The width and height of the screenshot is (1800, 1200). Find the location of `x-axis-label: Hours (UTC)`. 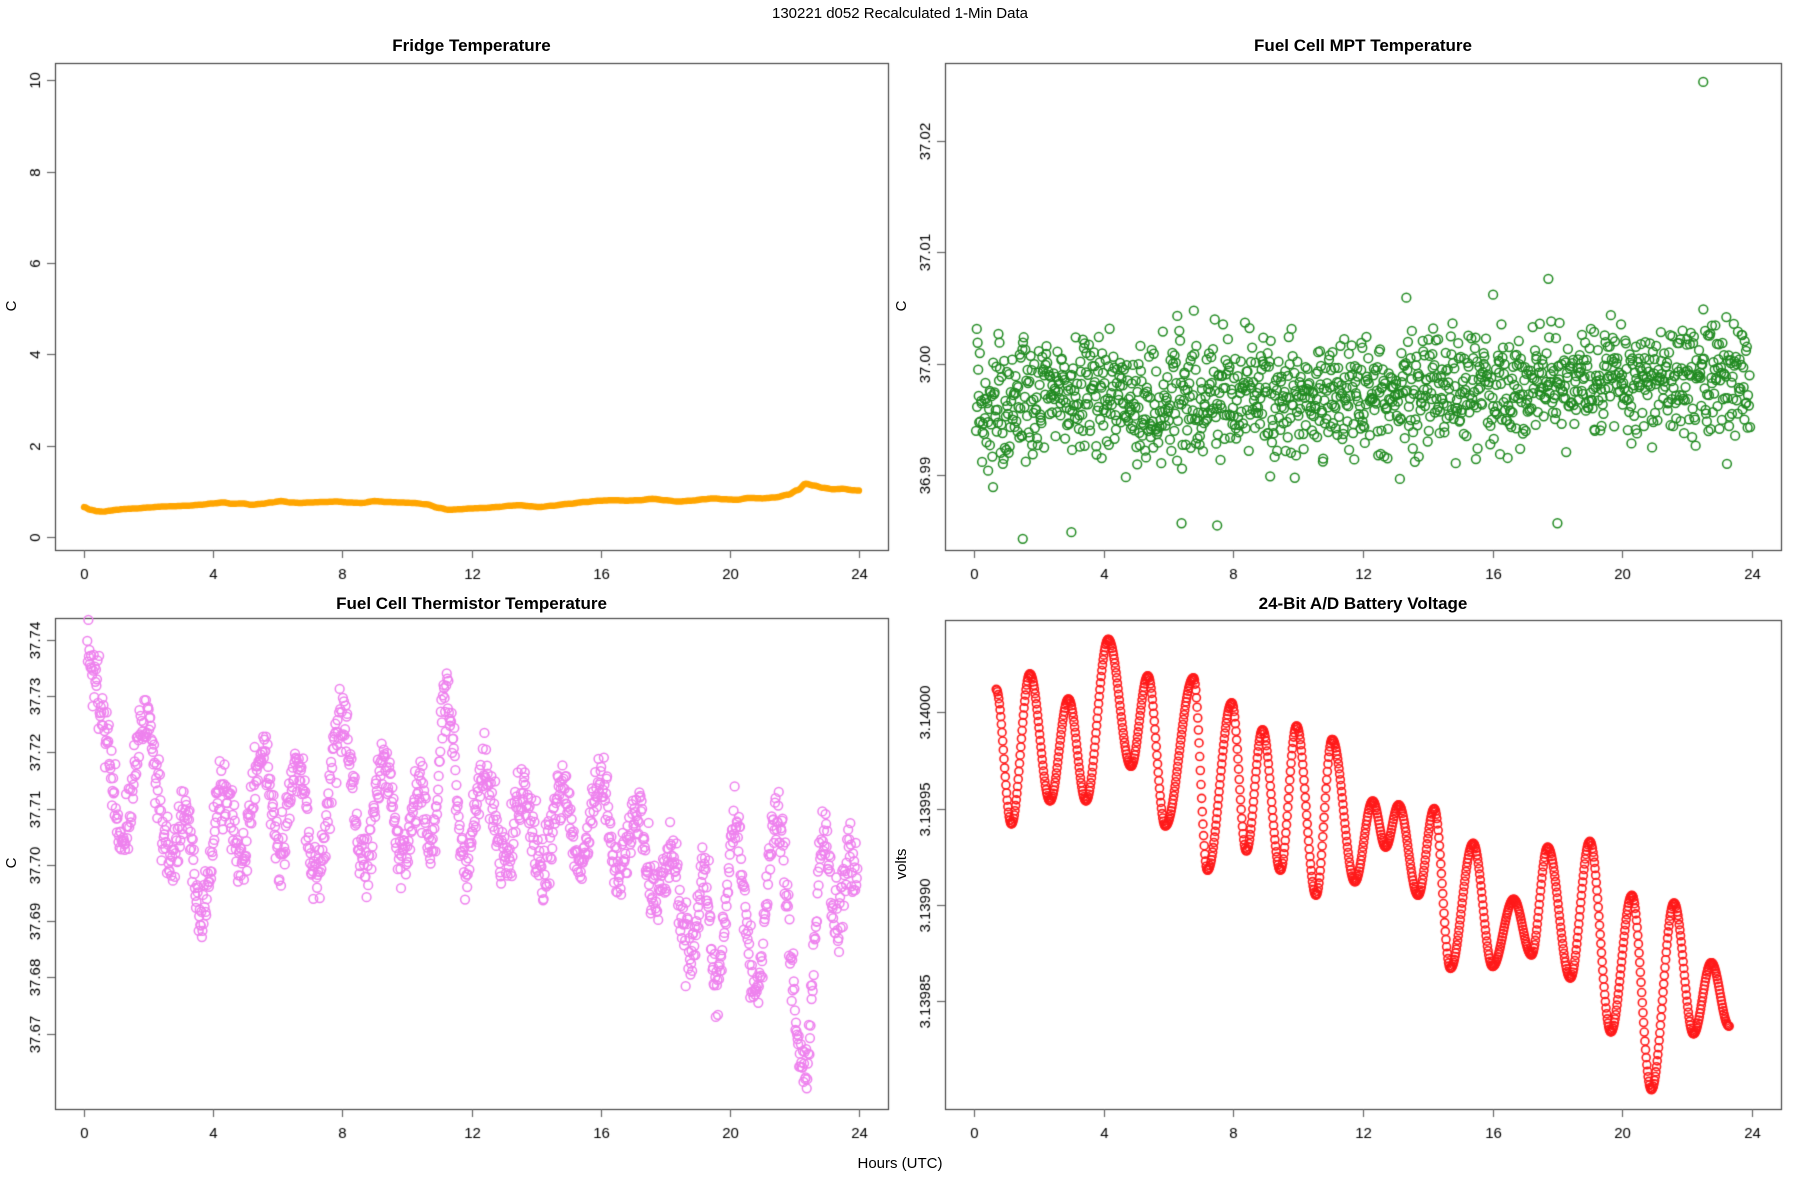

x-axis-label: Hours (UTC) is located at coordinates (900, 1163).